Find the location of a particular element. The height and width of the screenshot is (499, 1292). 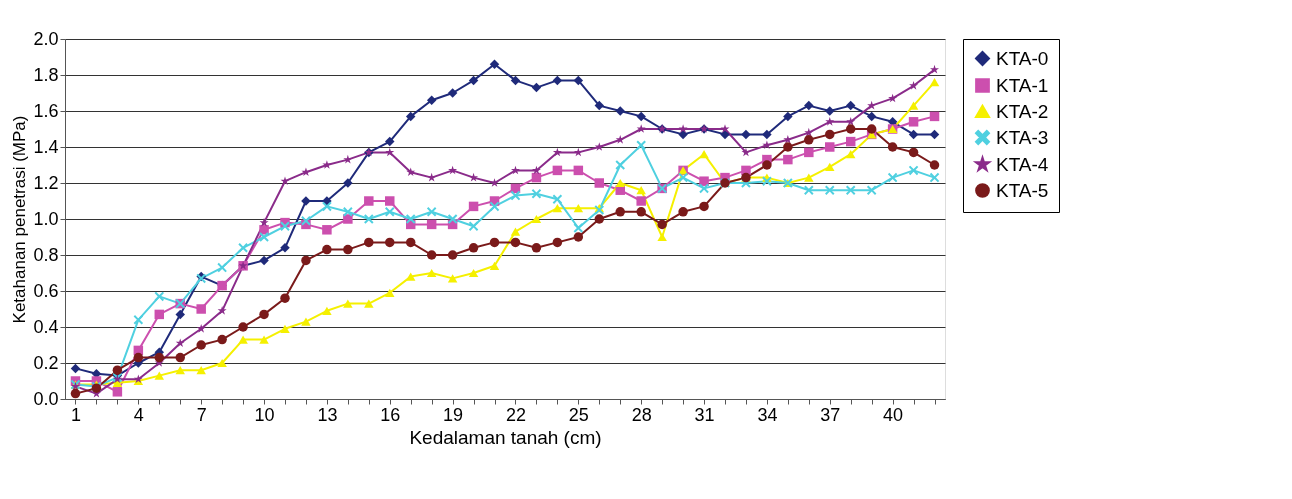

y-tick-label: 0.2 is located at coordinates (46, 362).